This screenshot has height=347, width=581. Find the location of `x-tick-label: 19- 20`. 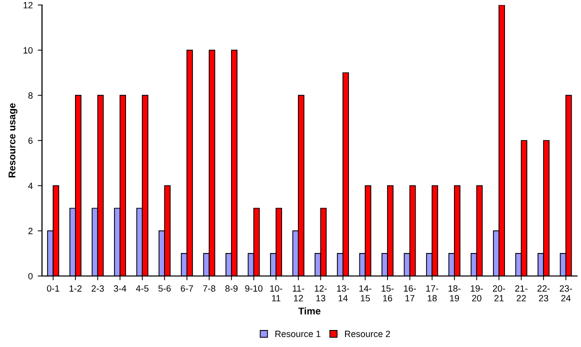

x-tick-label: 19- 20 is located at coordinates (476, 293).